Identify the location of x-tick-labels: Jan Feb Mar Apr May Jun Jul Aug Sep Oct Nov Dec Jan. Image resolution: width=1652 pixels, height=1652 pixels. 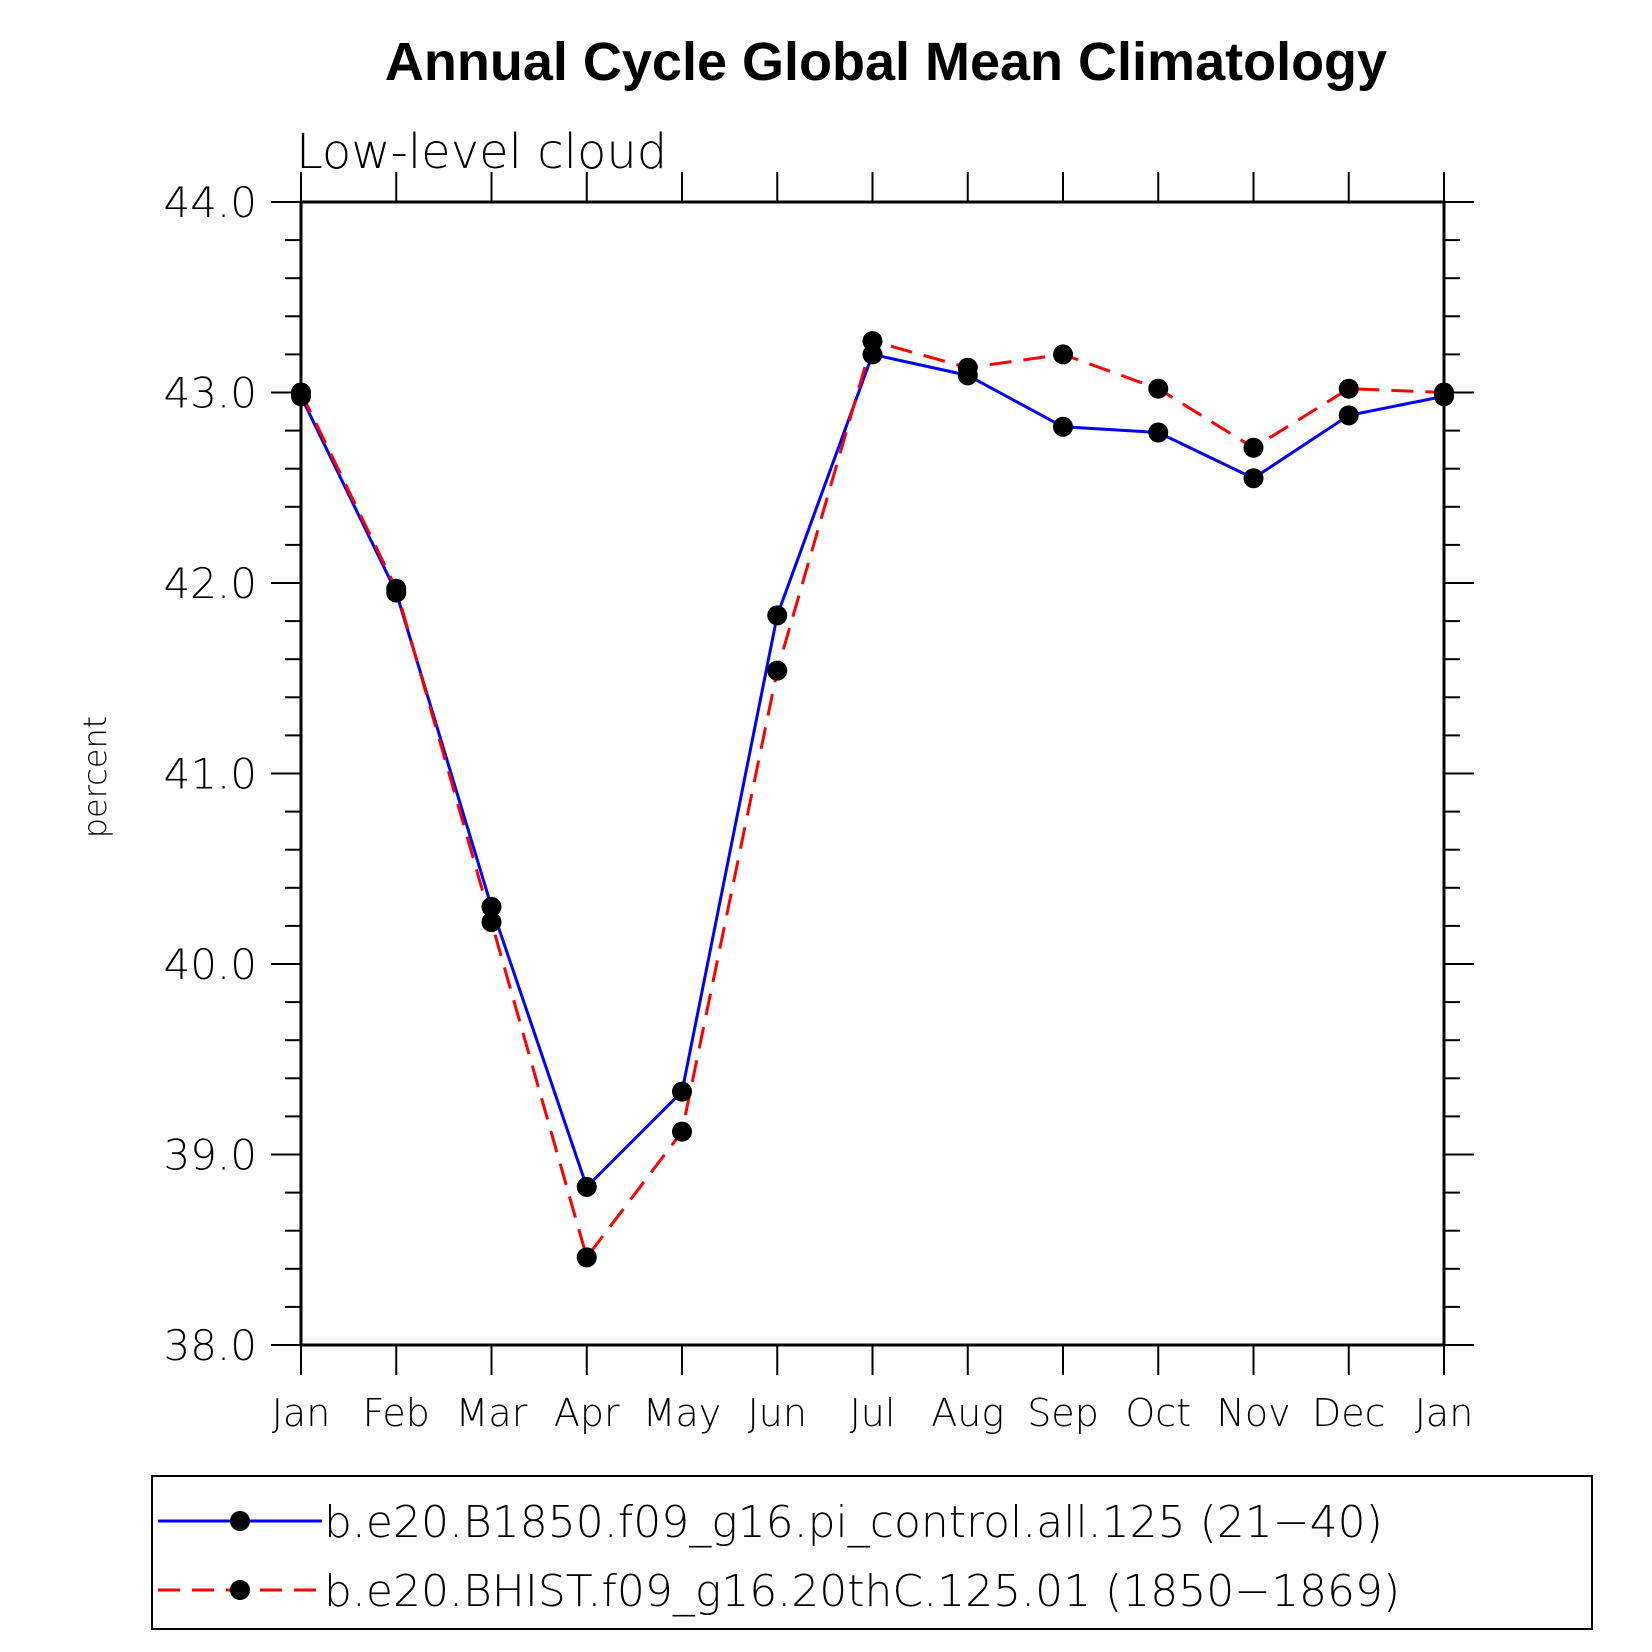
(873, 1413).